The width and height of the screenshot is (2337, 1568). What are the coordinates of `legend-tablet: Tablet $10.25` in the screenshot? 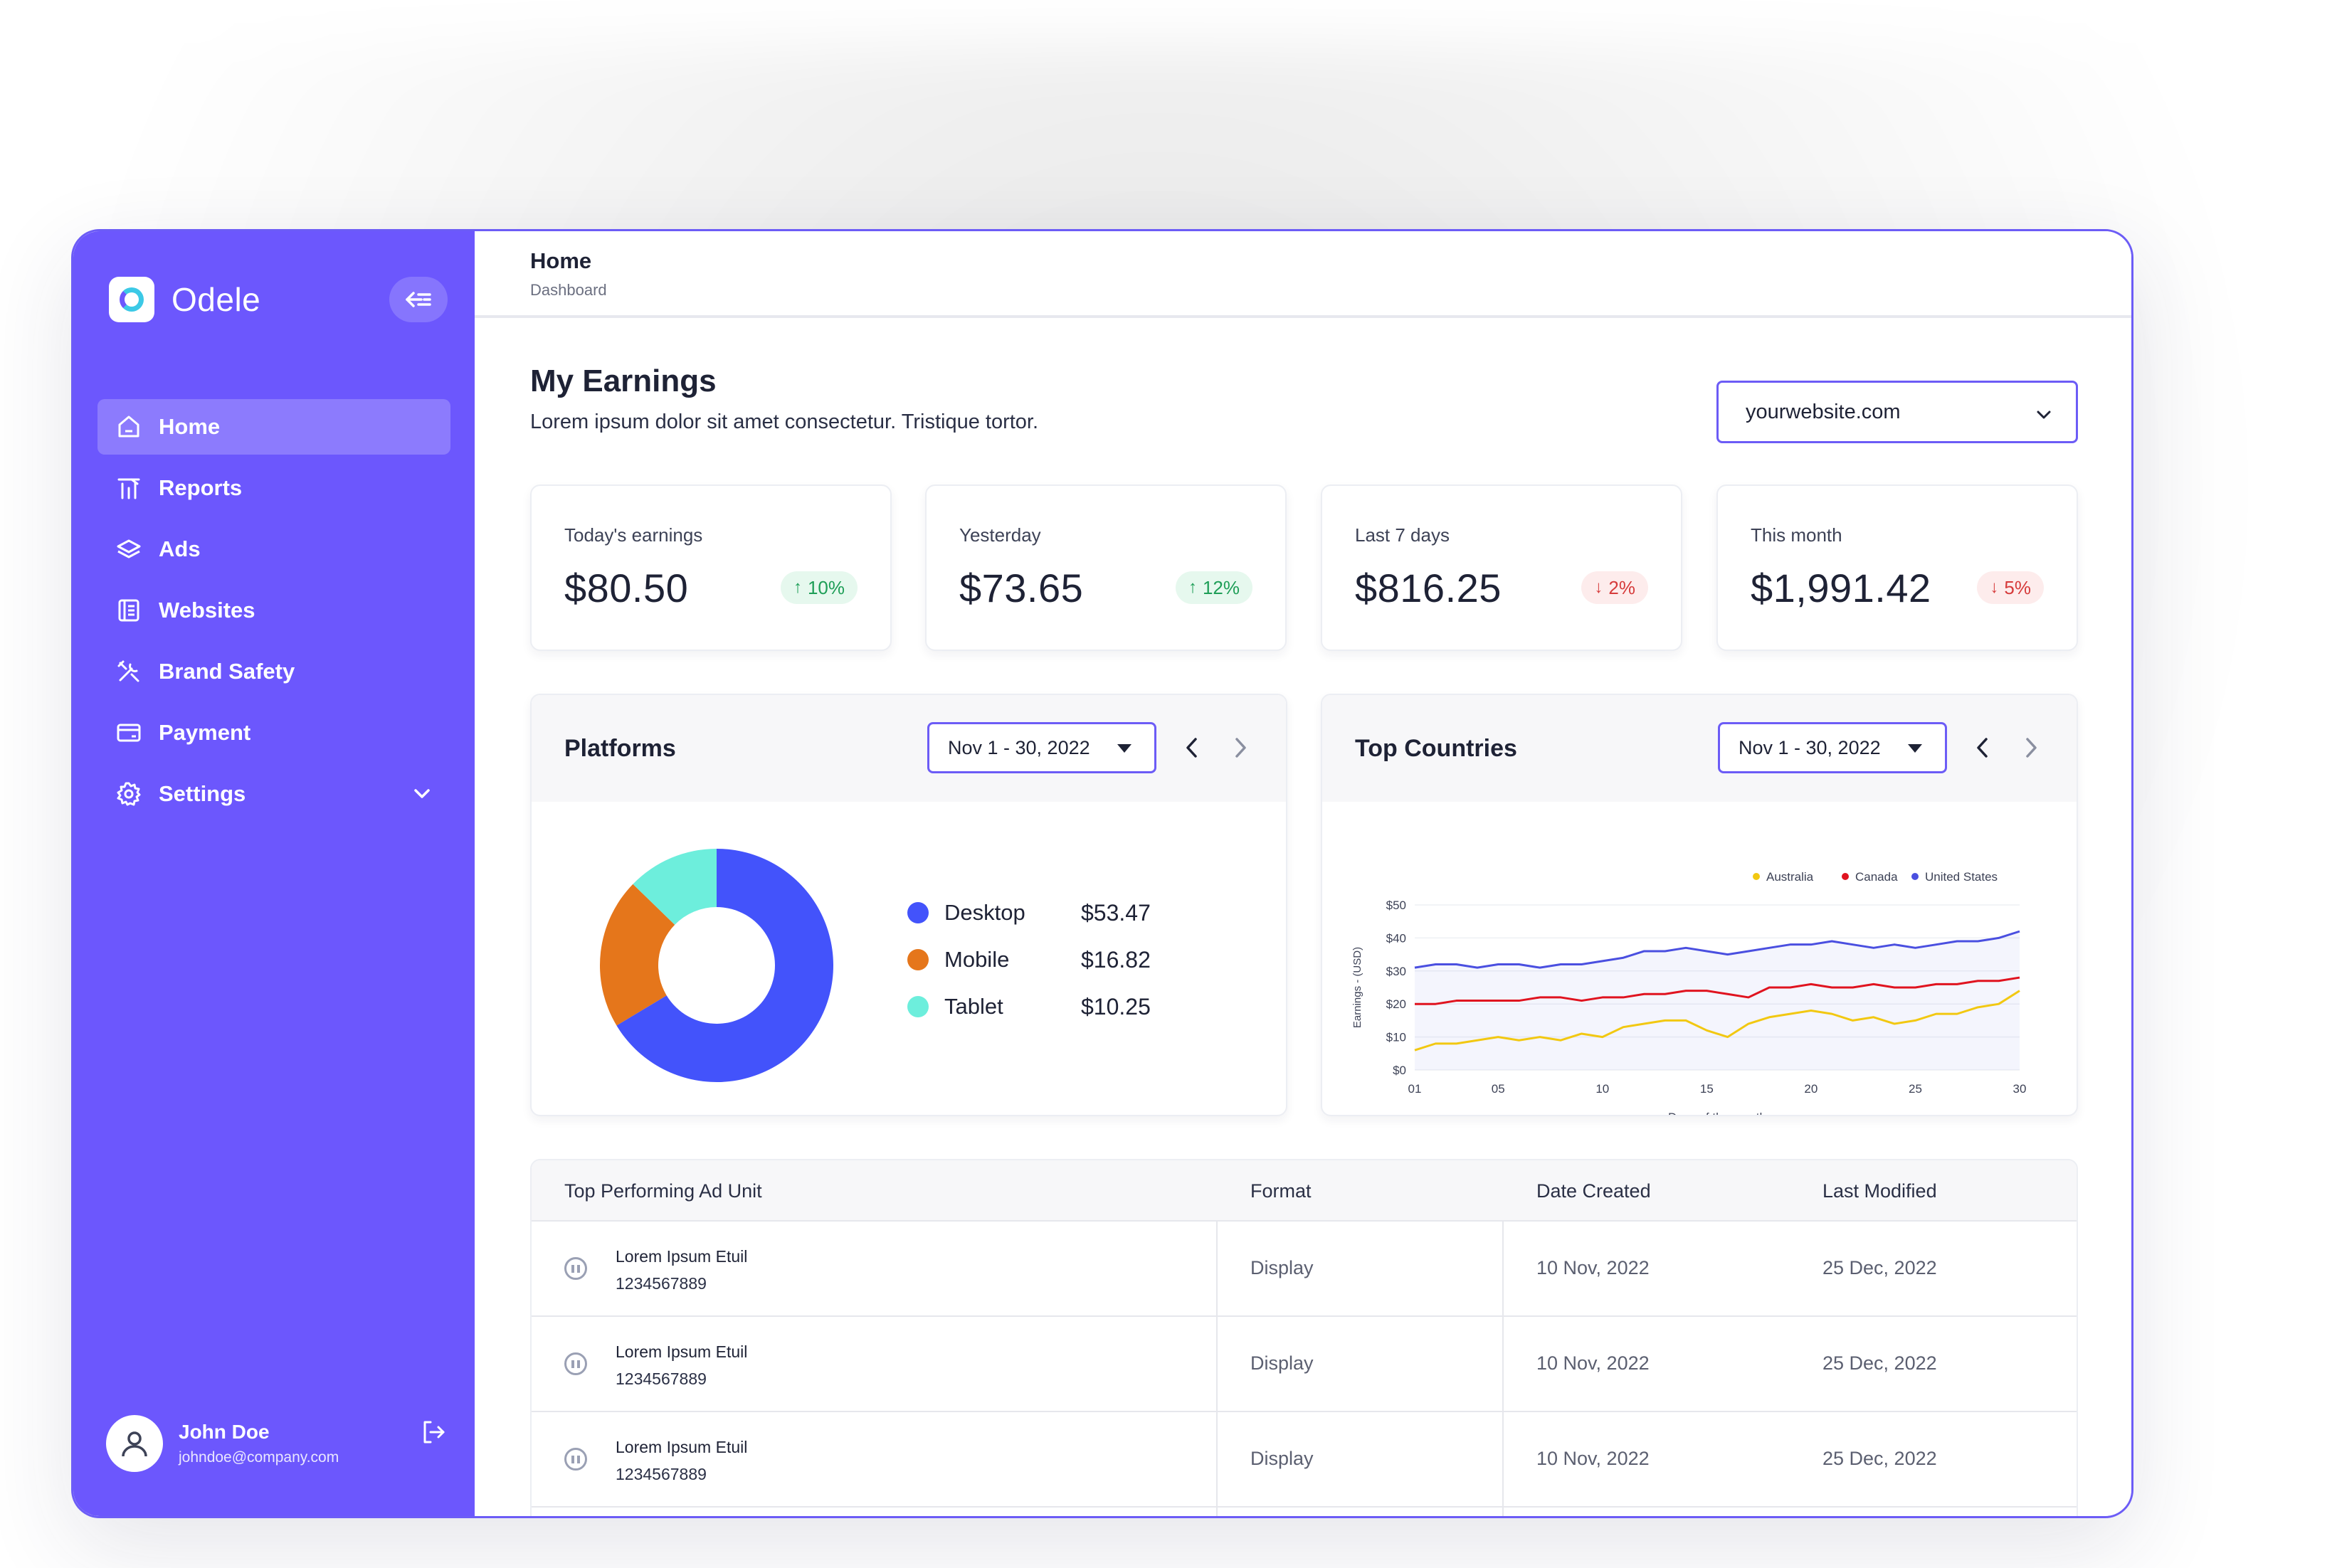 It's located at (1029, 1007).